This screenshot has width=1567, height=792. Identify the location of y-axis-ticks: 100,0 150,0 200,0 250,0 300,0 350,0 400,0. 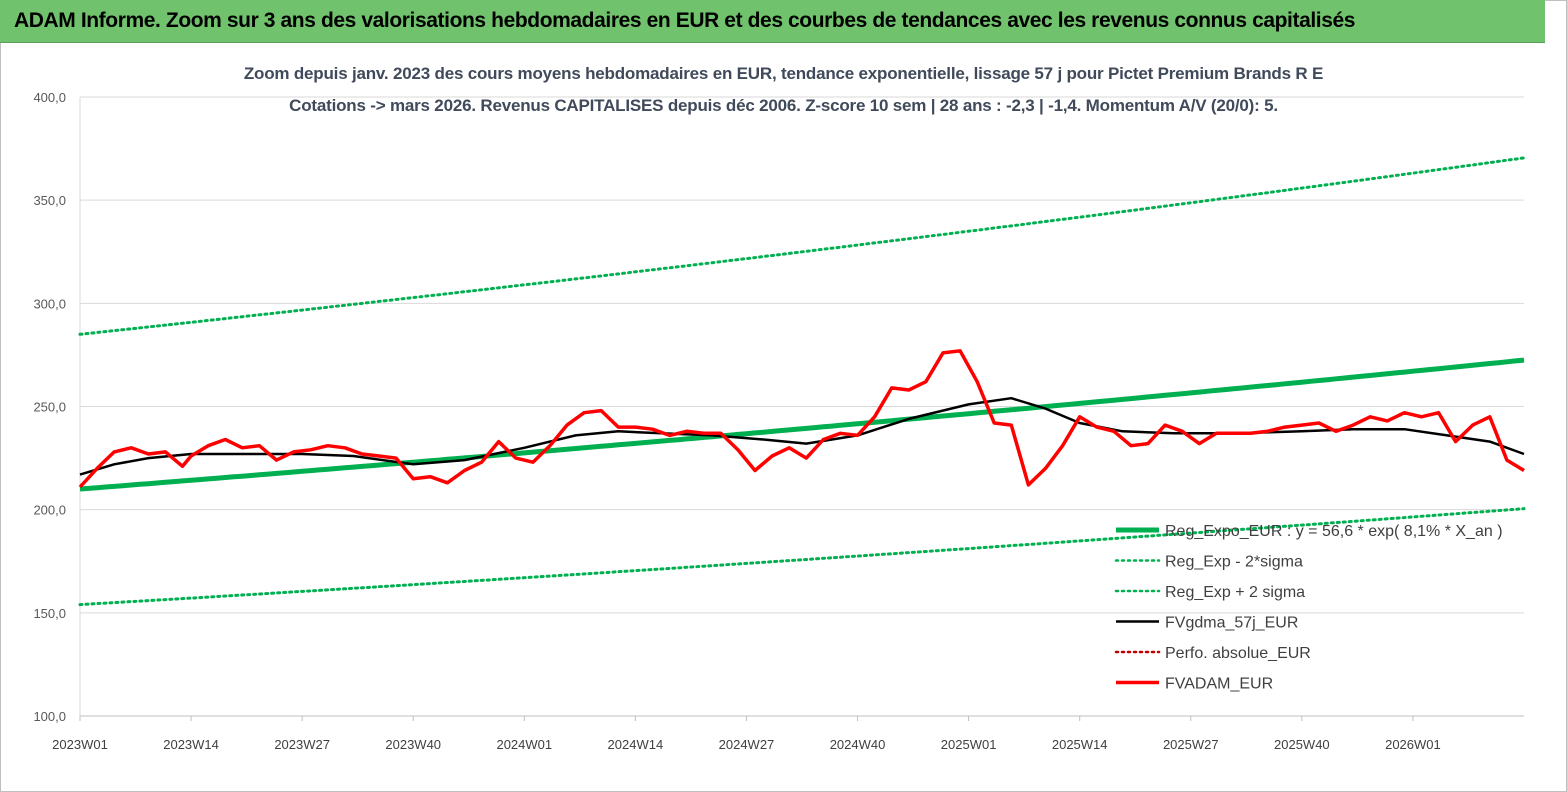
(49, 407).